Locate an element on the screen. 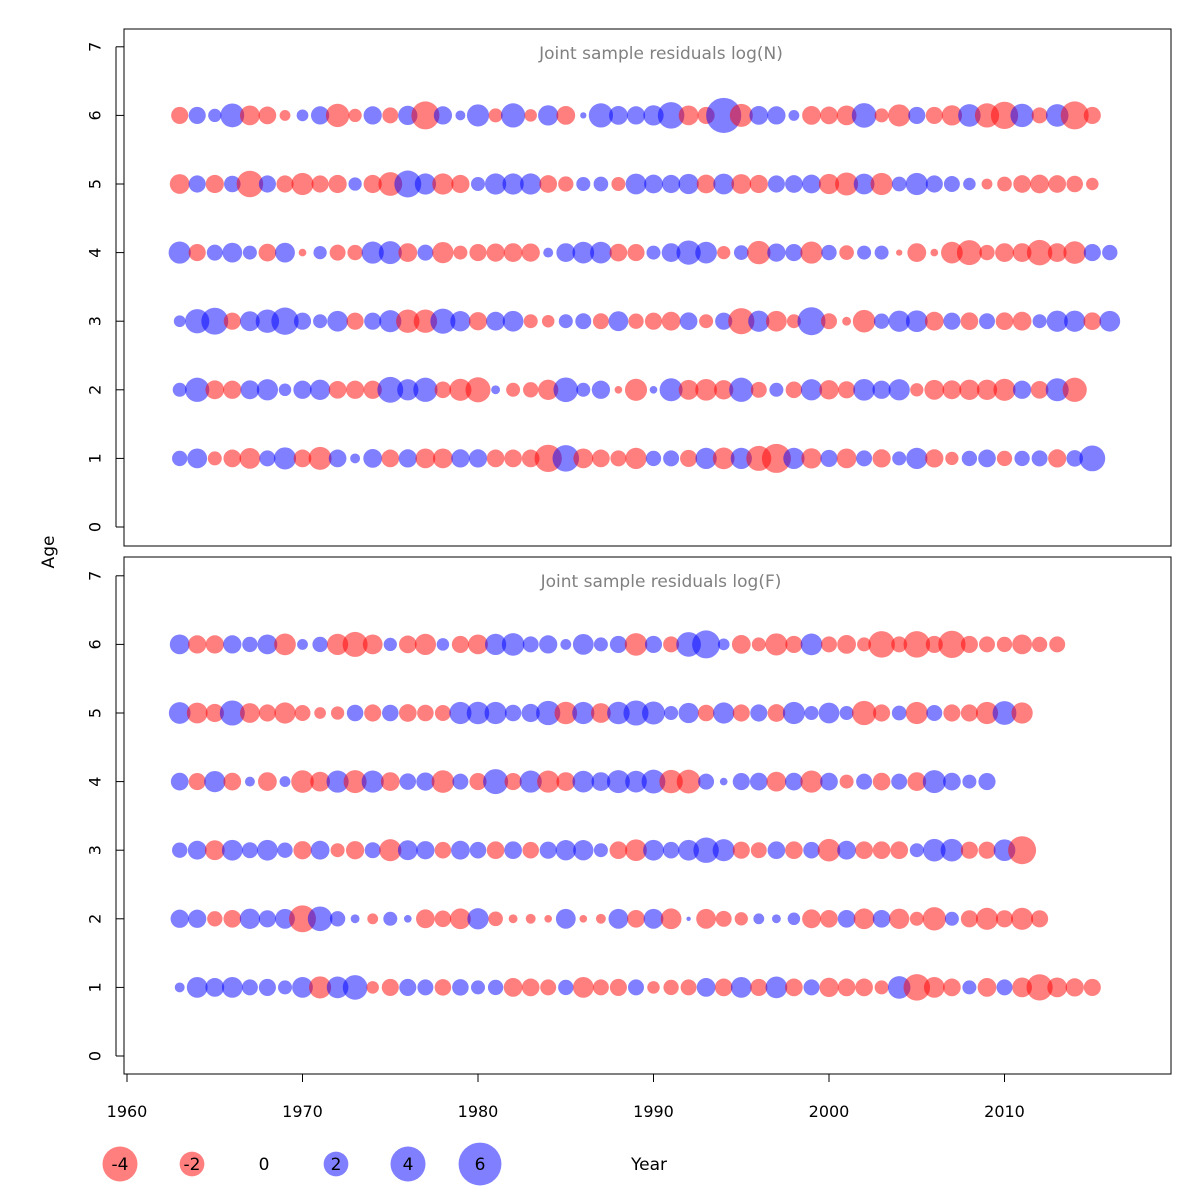  bubble-age4-1975 is located at coordinates (390, 253).